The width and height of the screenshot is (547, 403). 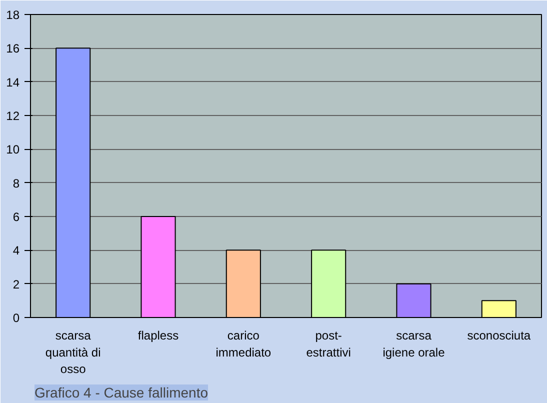 What do you see at coordinates (16, 217) in the screenshot?
I see `y-tick-label: 6` at bounding box center [16, 217].